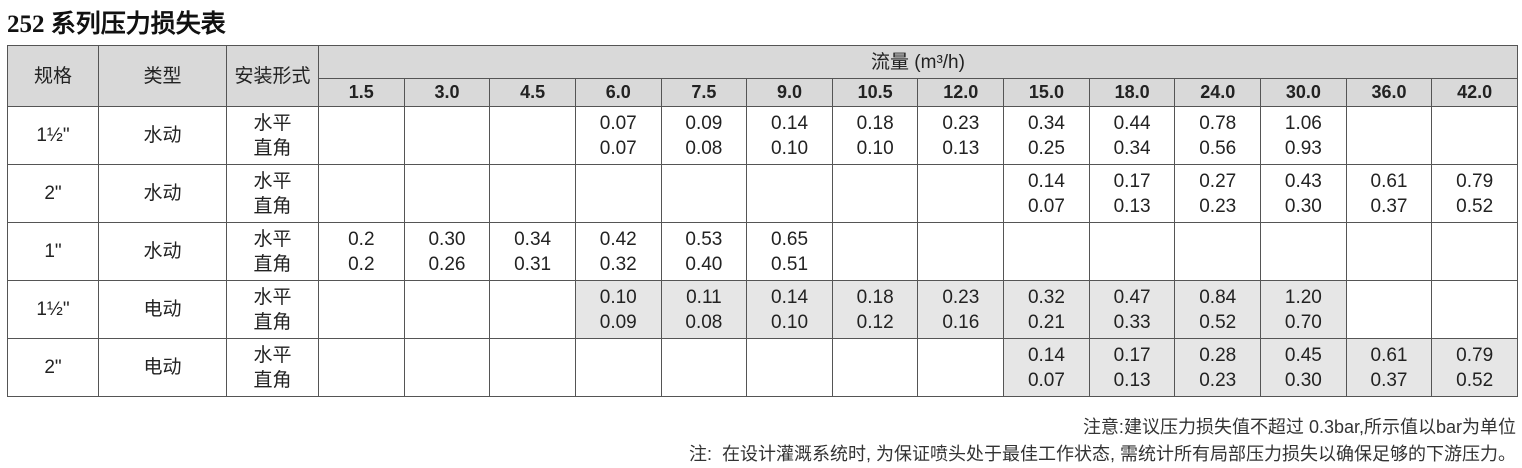 The image size is (1522, 468). I want to click on size-cell: 1½", so click(53, 135).